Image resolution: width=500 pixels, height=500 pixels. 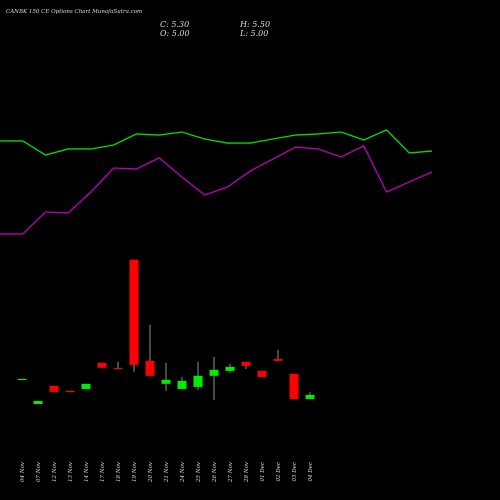 I want to click on x-tick-label: 13 Nov, so click(x=71, y=471).